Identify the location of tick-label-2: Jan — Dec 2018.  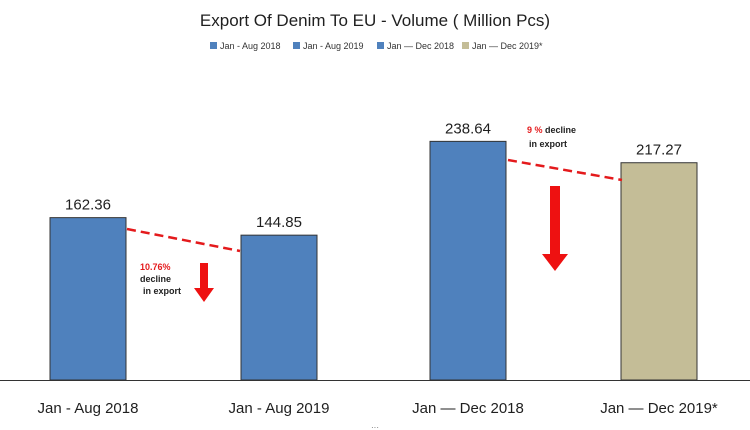
(468, 408).